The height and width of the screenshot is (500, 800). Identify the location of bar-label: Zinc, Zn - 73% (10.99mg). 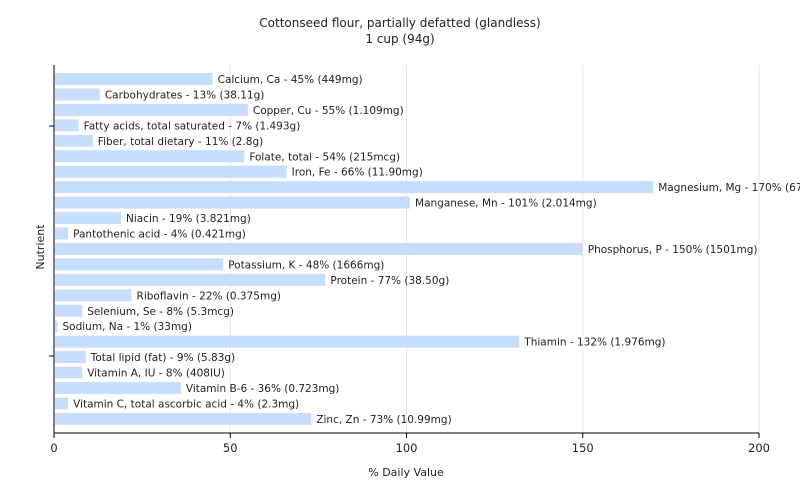
(383, 420).